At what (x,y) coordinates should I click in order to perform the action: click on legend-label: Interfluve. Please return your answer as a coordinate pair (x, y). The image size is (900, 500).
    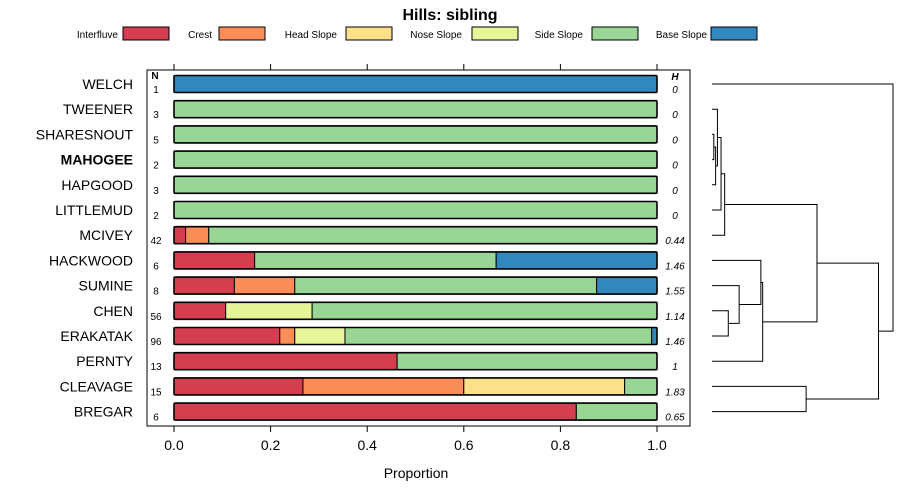
    Looking at the image, I should click on (98, 35).